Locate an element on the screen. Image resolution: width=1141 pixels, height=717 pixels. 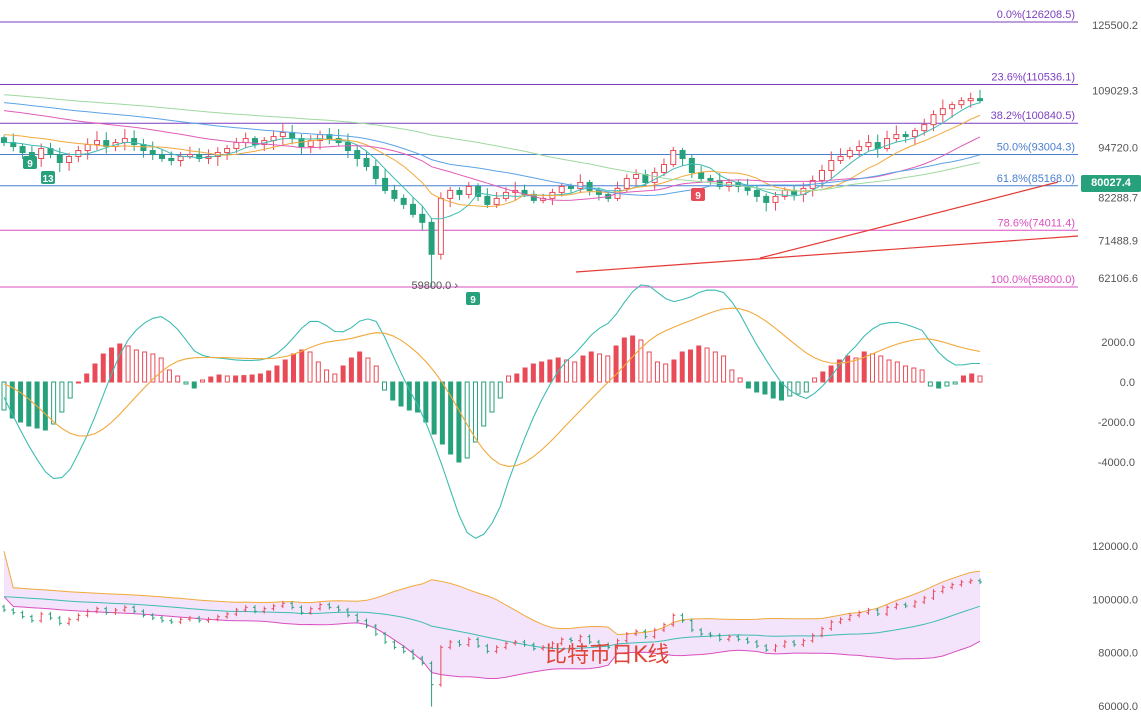
fib-level-label: 61.8%(85168.0) is located at coordinates (1036, 179).